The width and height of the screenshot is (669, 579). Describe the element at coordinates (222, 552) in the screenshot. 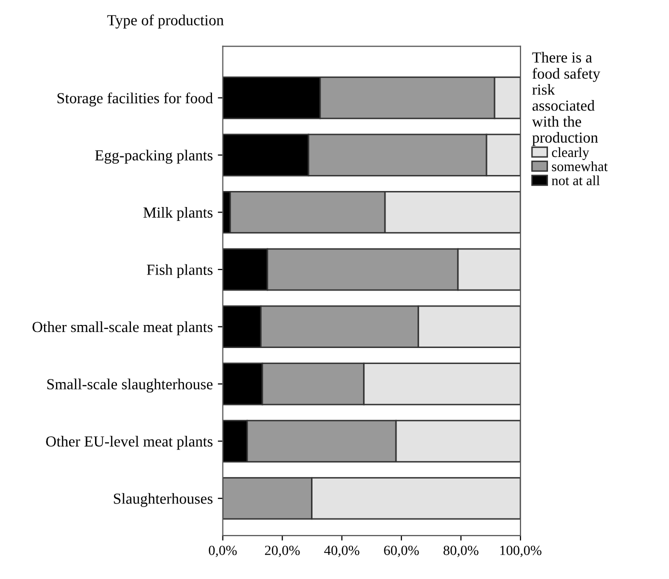

I see `x-tick-label: 0,0%` at that location.